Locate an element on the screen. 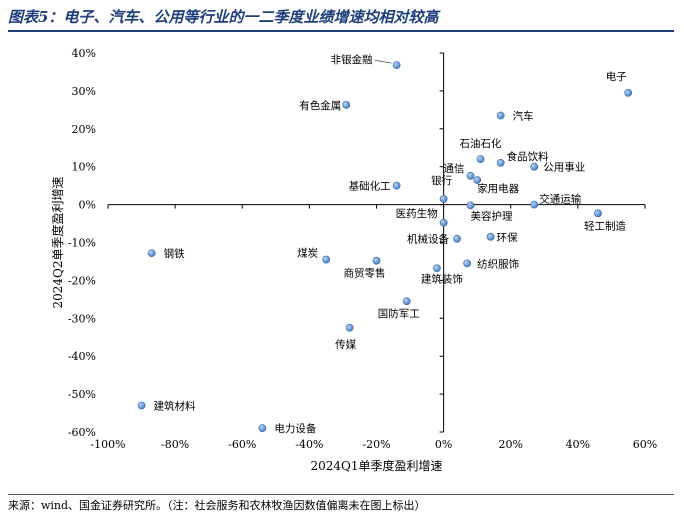  y-tick-label: 0% is located at coordinates (87, 205).